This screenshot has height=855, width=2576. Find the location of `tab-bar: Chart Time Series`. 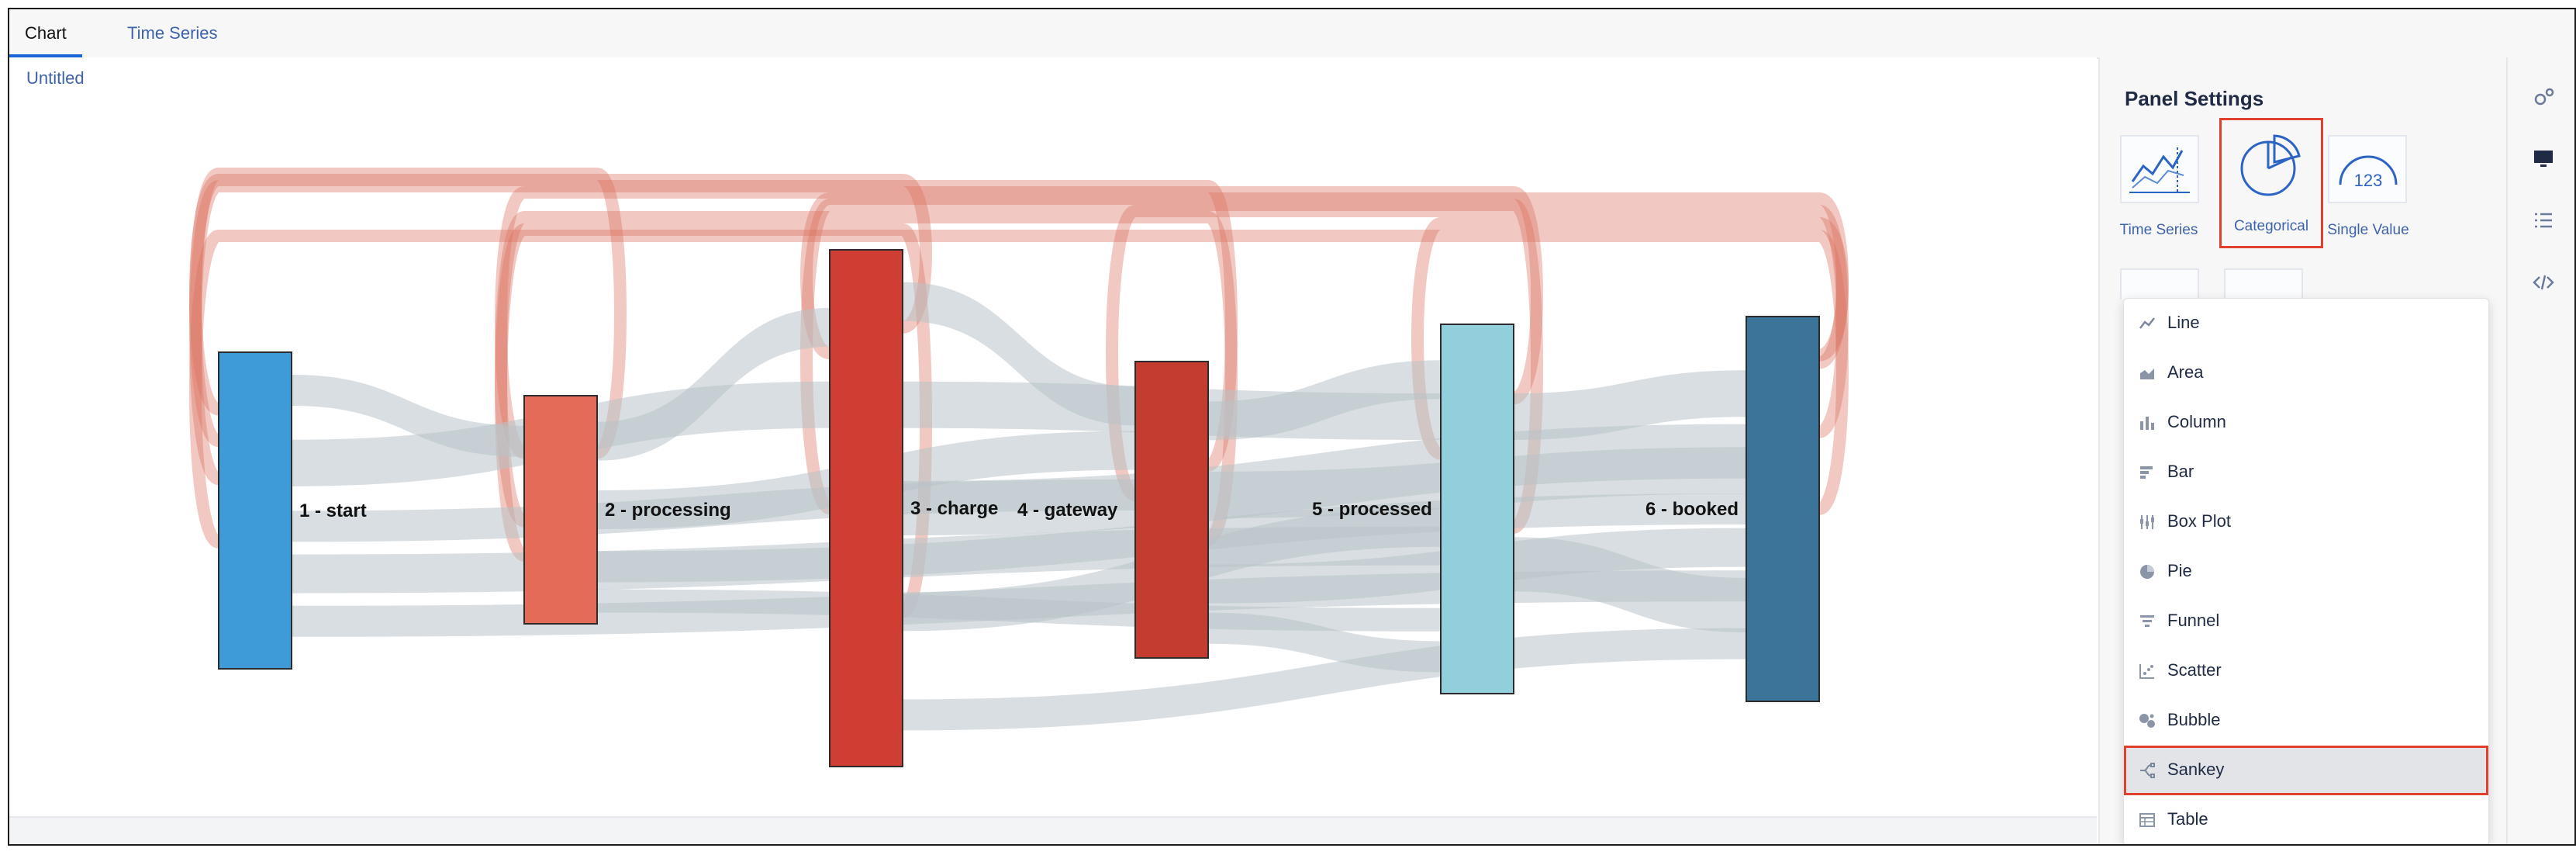

tab-bar: Chart Time Series is located at coordinates (1291, 34).